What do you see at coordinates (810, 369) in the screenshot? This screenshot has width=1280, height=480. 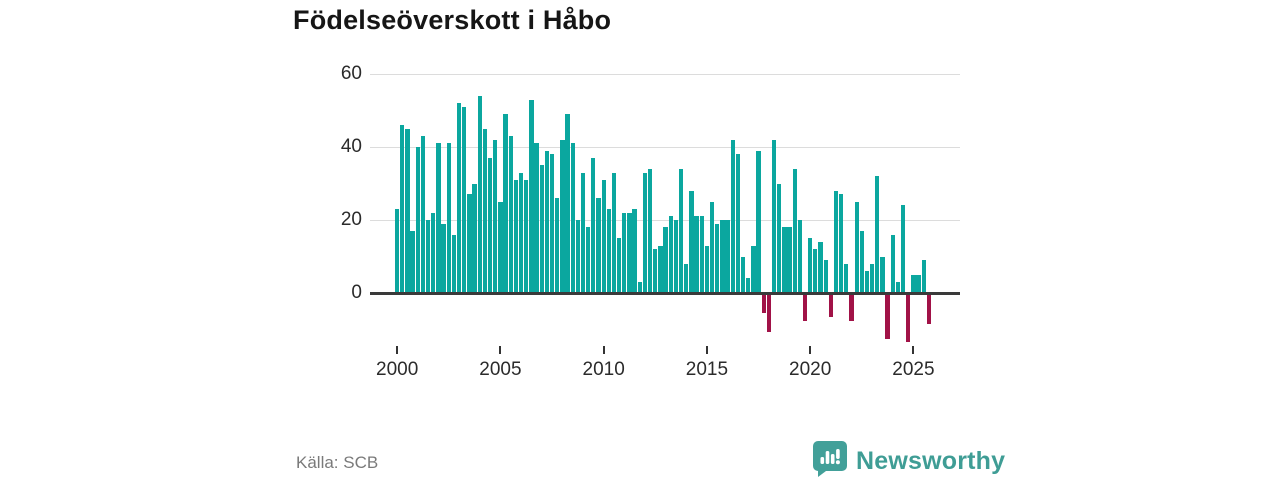 I see `x-axis-label: 2020` at bounding box center [810, 369].